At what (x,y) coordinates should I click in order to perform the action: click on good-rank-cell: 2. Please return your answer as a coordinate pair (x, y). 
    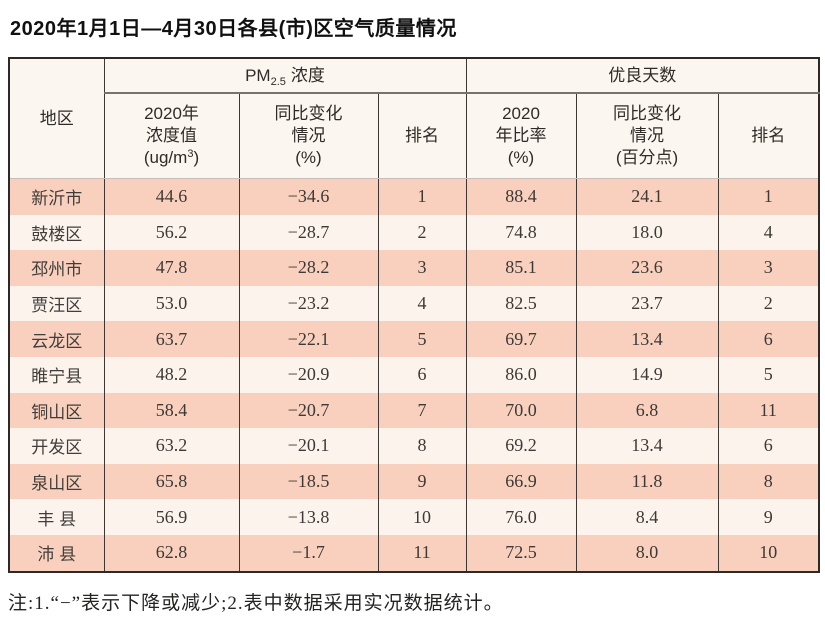
    Looking at the image, I should click on (768, 303).